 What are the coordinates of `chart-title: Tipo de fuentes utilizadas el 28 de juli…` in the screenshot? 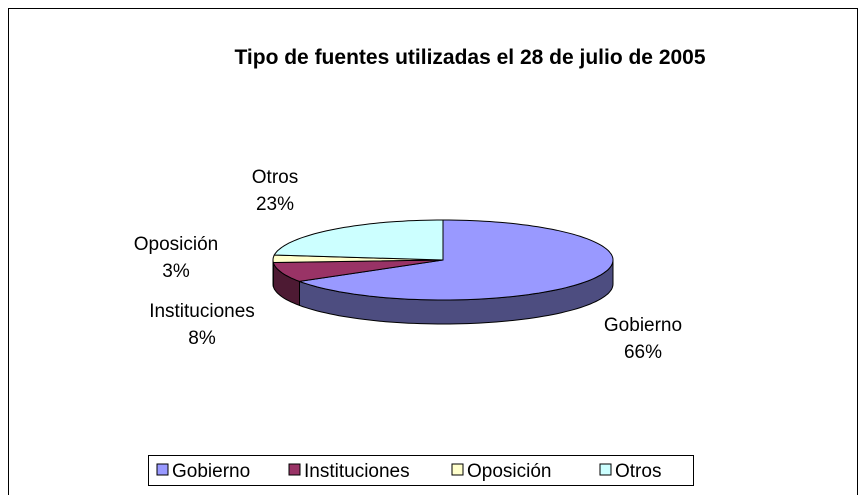 It's located at (469, 57).